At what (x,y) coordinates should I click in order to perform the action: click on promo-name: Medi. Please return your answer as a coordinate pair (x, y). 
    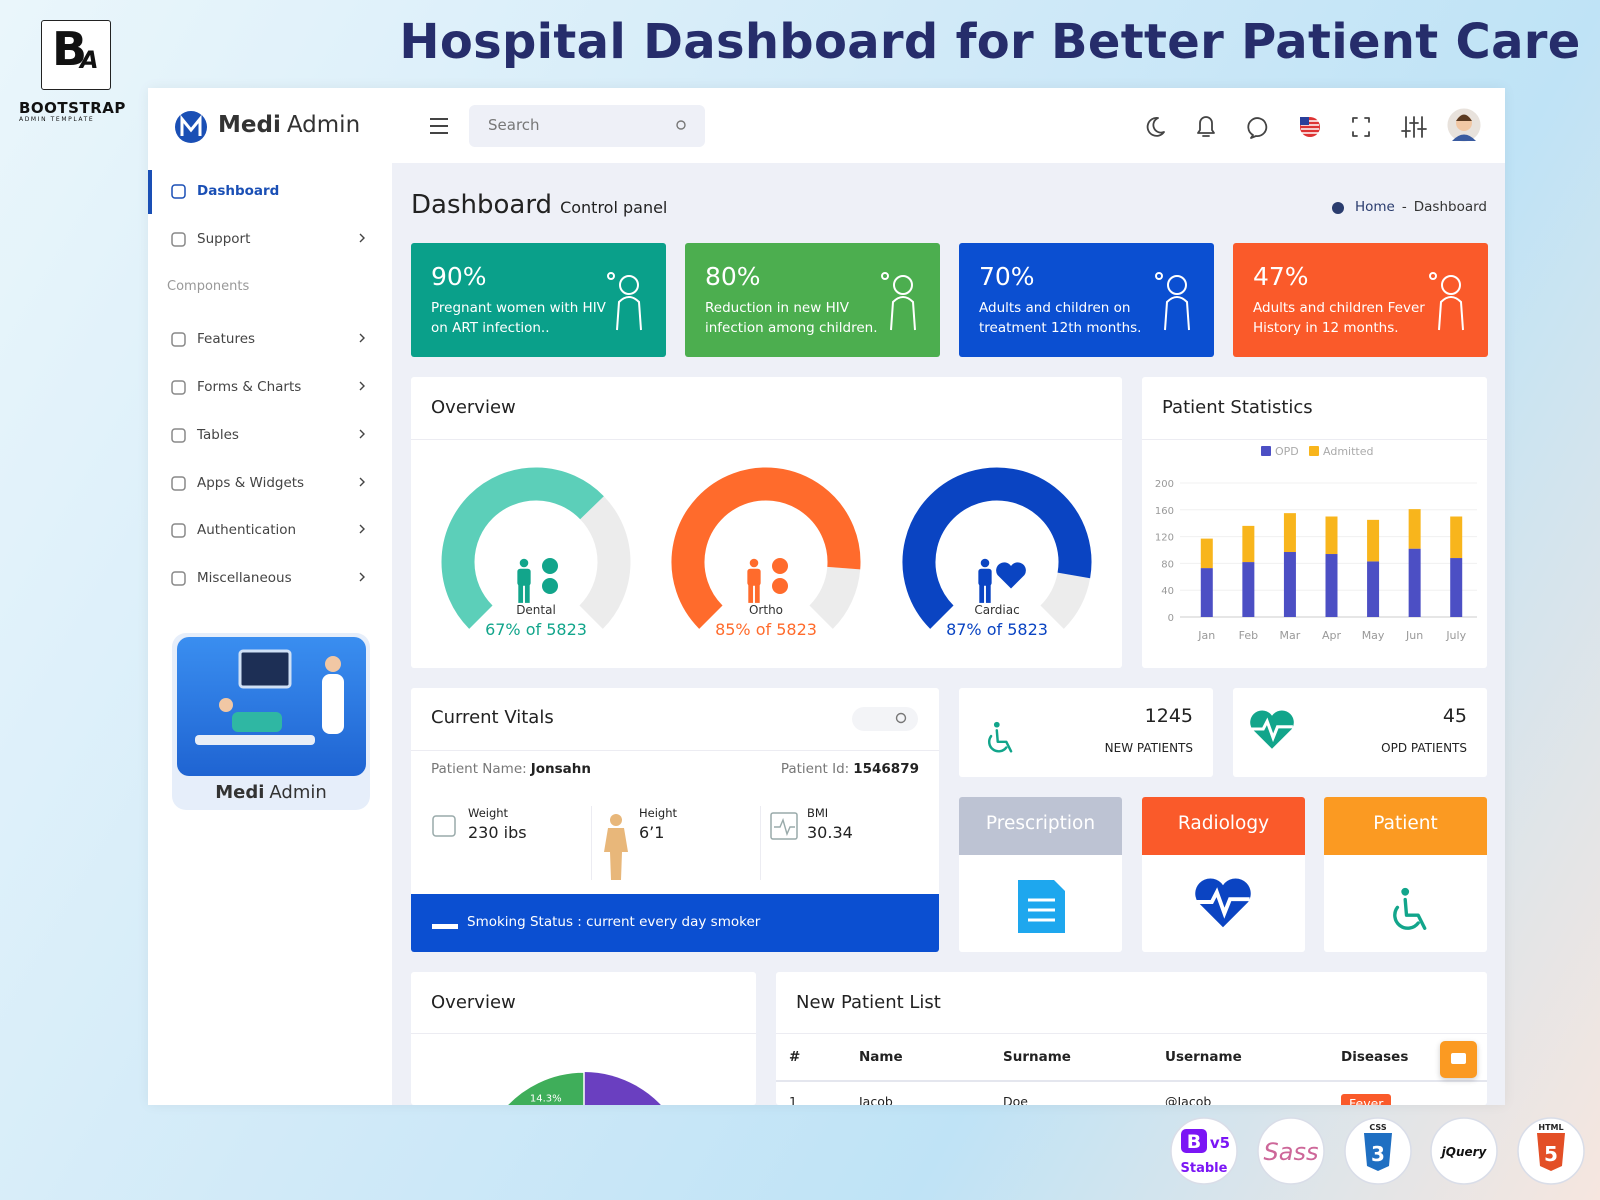
    Looking at the image, I should click on (240, 792).